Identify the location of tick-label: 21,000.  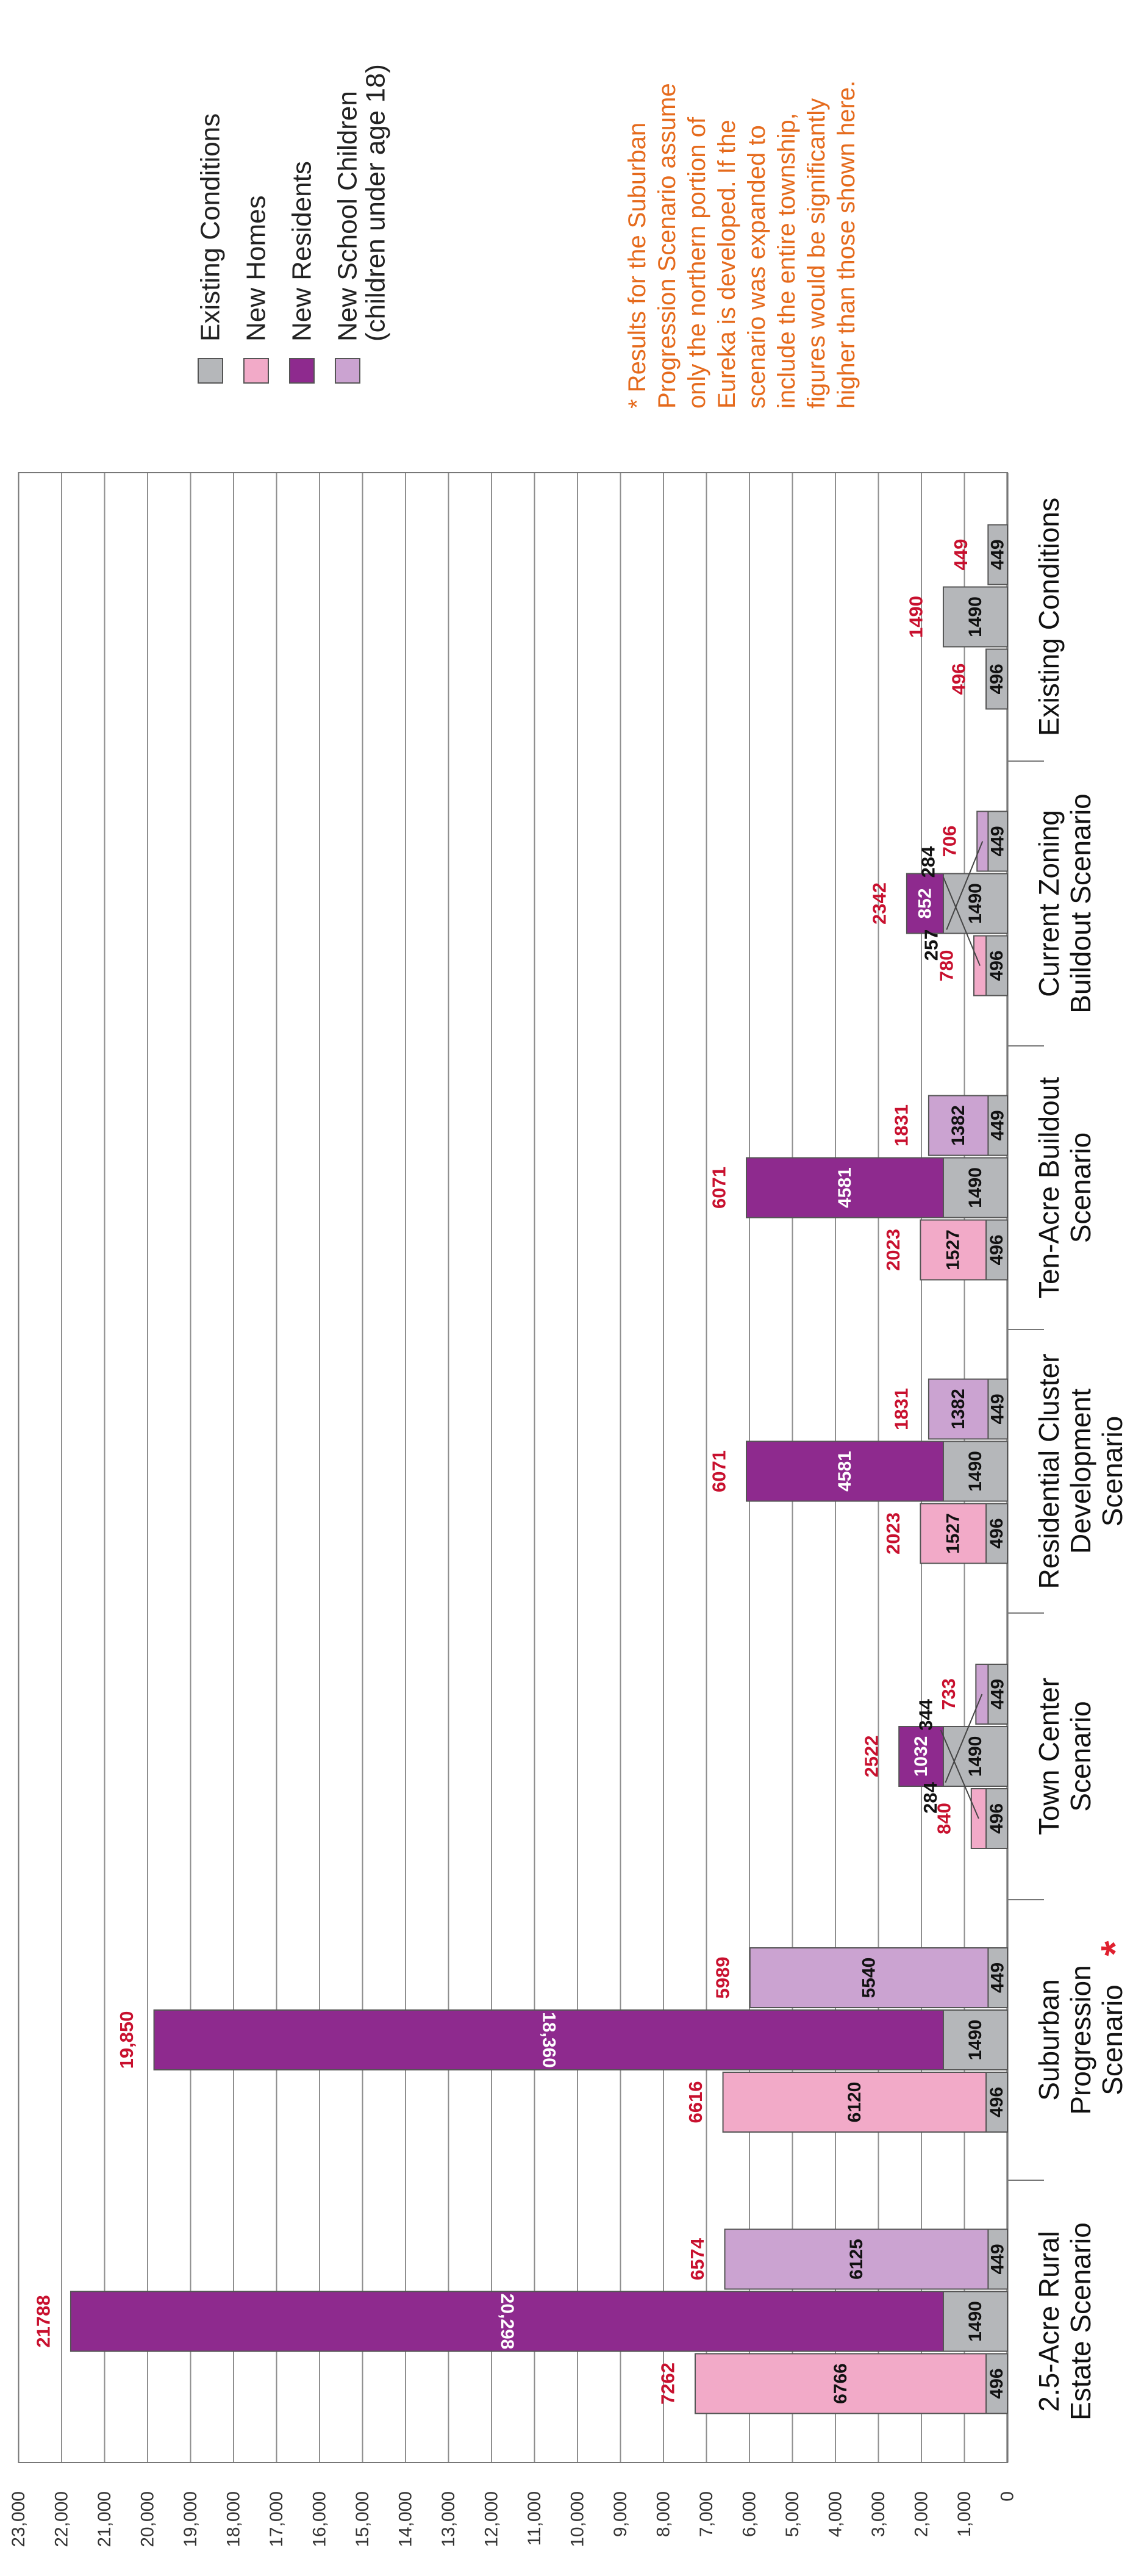
(105, 2519).